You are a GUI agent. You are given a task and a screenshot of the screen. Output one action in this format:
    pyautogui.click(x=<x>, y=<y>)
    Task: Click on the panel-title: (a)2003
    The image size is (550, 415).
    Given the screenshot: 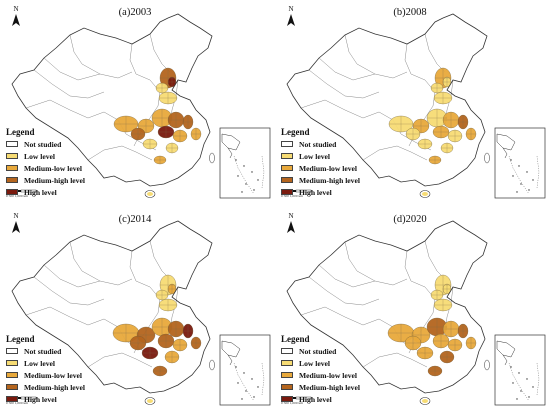 What is the action you would take?
    pyautogui.click(x=135, y=12)
    